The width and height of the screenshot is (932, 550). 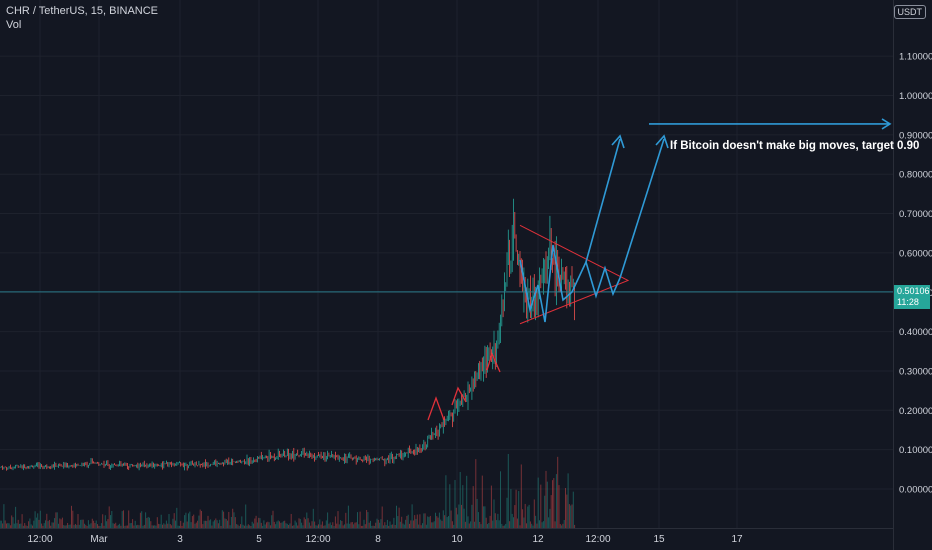 What do you see at coordinates (915, 371) in the screenshot?
I see `price-tick-label: 0.30000` at bounding box center [915, 371].